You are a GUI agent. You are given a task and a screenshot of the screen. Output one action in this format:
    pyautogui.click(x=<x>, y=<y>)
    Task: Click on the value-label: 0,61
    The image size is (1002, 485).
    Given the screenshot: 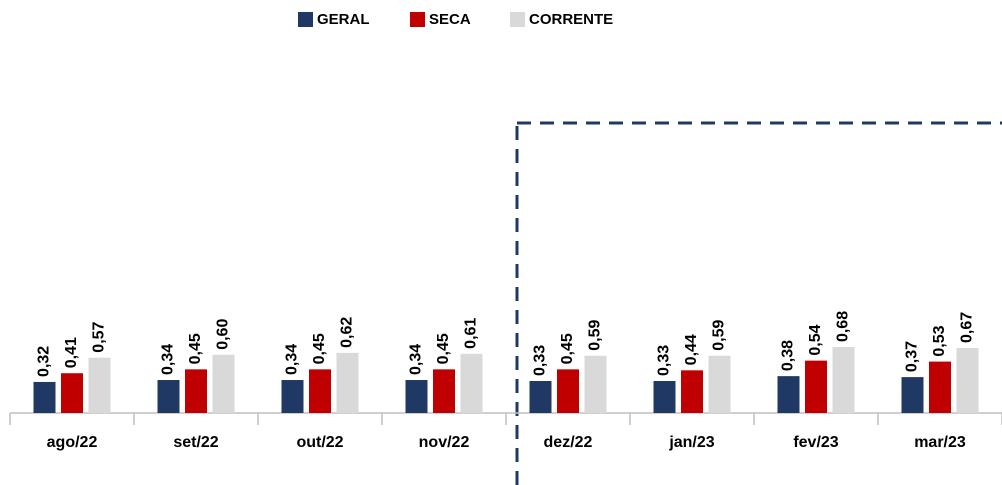 What is the action you would take?
    pyautogui.click(x=471, y=333)
    